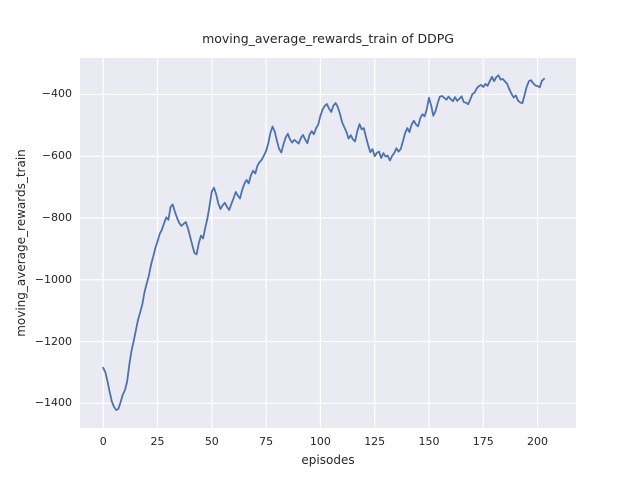 The width and height of the screenshot is (640, 480). I want to click on x-tick-label: 0, so click(103, 441).